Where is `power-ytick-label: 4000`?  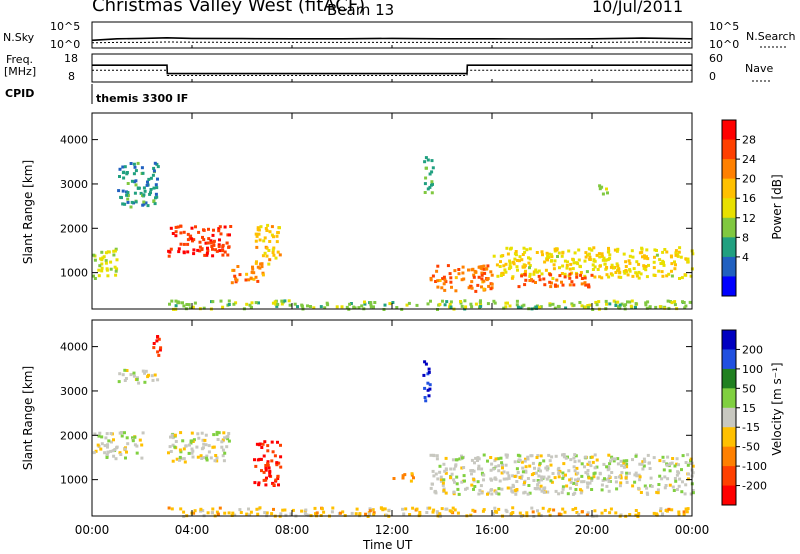
power-ytick-label: 4000 is located at coordinates (74, 140).